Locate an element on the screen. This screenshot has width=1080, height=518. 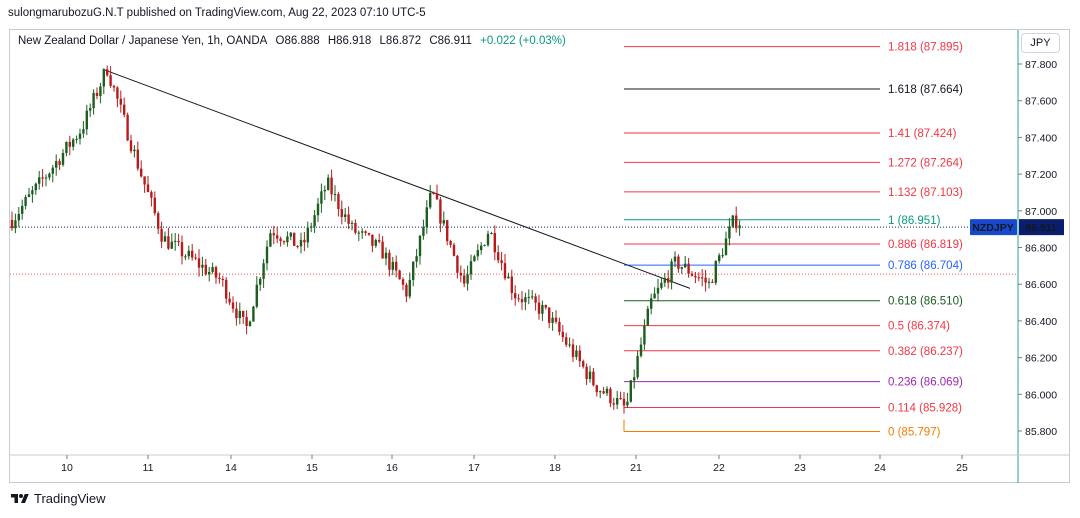
legend-high: H86.918 is located at coordinates (349, 41).